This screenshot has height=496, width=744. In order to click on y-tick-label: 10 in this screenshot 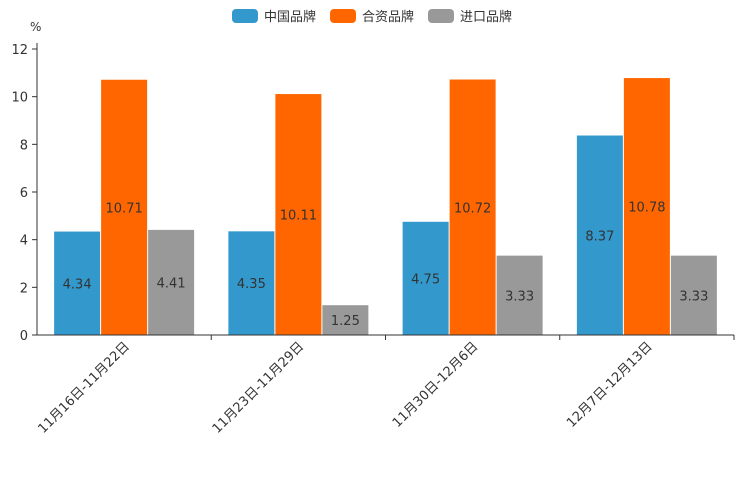, I will do `click(19, 98)`.